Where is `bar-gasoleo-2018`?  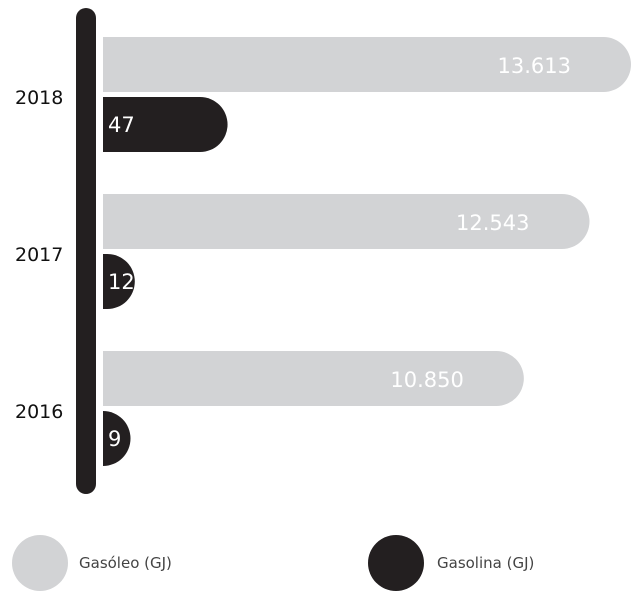 bar-gasoleo-2018 is located at coordinates (367, 64).